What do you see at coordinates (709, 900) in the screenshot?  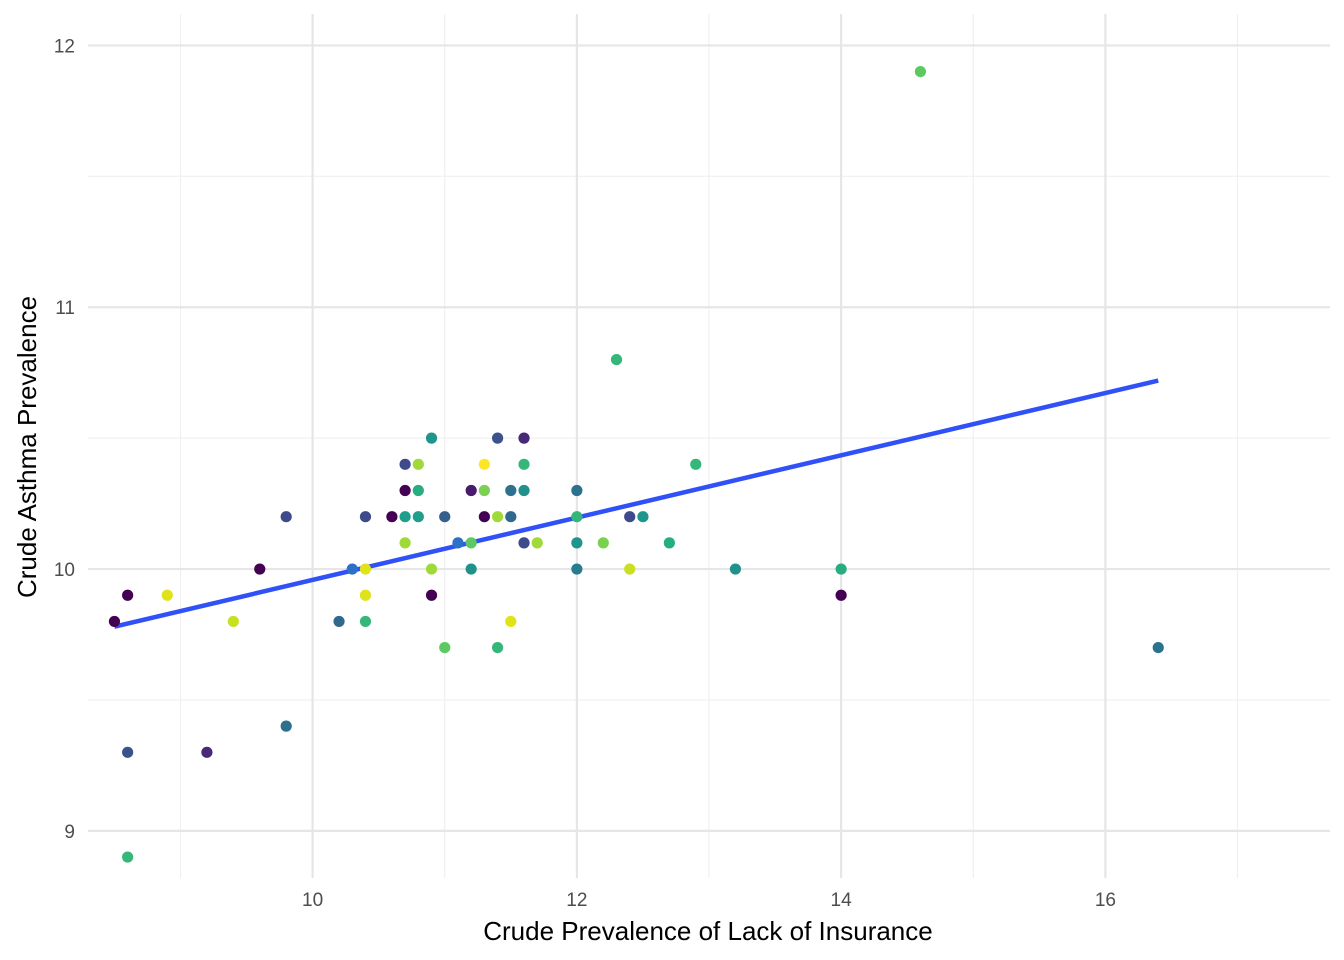 I see `x-tick-labels: 10 12 14 16` at bounding box center [709, 900].